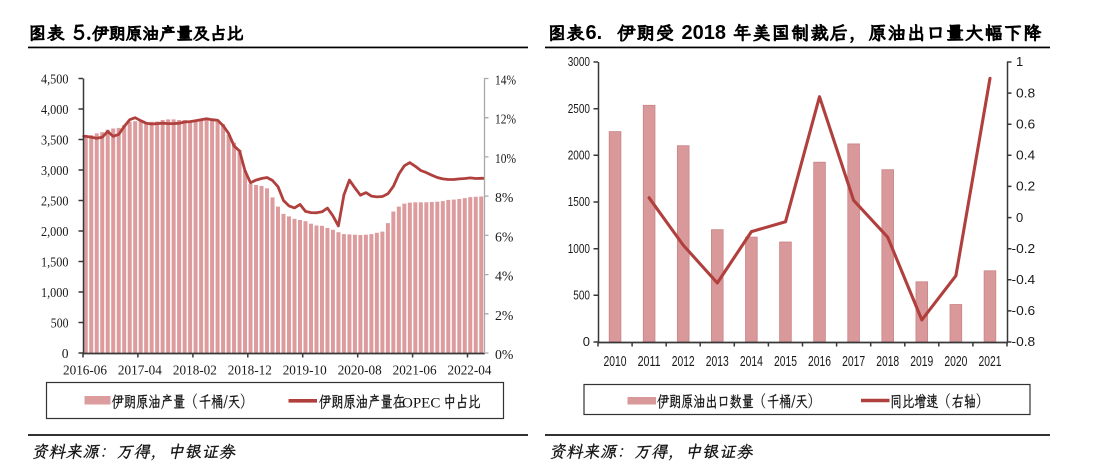 This screenshot has width=1109, height=473. What do you see at coordinates (505, 80) in the screenshot?
I see `svg-text: 14%` at bounding box center [505, 80].